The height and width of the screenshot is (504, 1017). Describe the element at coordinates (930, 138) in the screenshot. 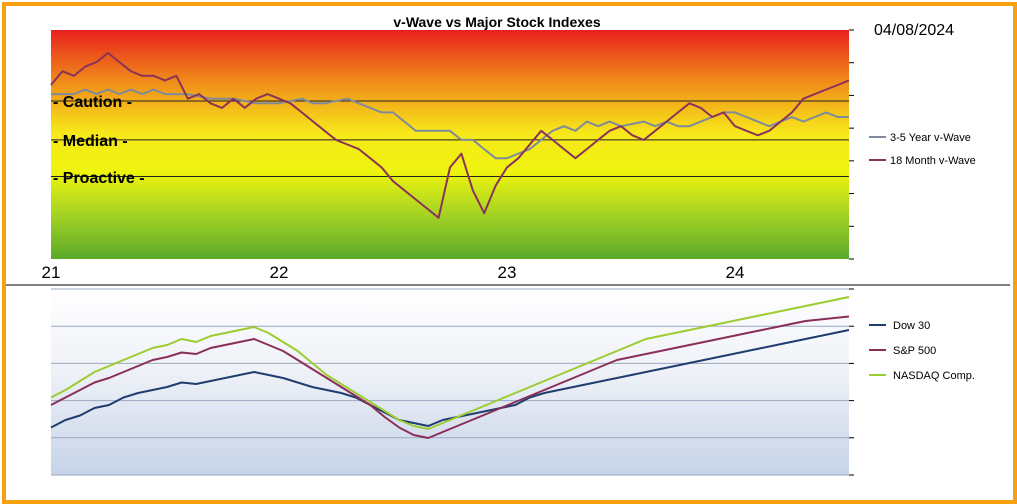

I see `legend-label: 3-5 Year v-Wave` at that location.